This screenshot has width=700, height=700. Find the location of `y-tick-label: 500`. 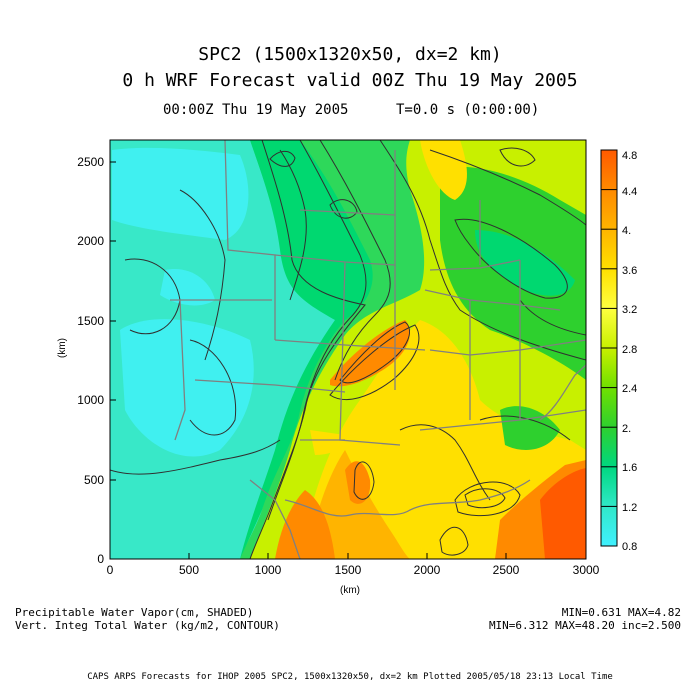

y-tick-label: 500 is located at coordinates (94, 480).